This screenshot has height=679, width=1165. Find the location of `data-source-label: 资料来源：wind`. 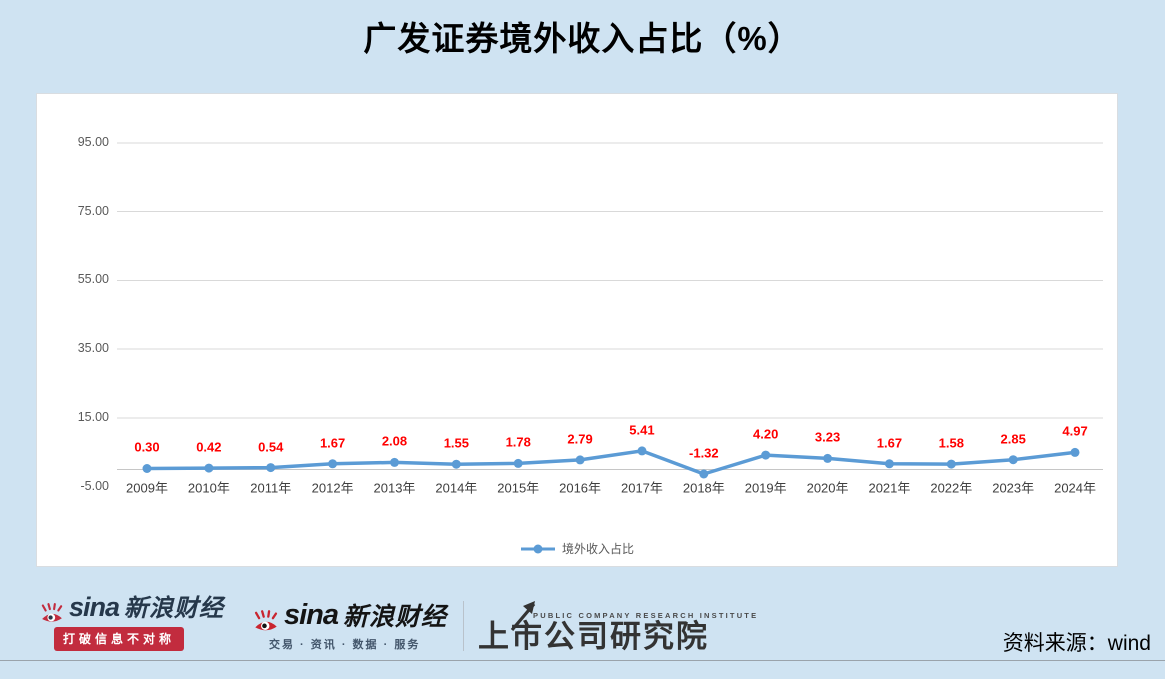

data-source-label: 资料来源：wind is located at coordinates (1076, 643).